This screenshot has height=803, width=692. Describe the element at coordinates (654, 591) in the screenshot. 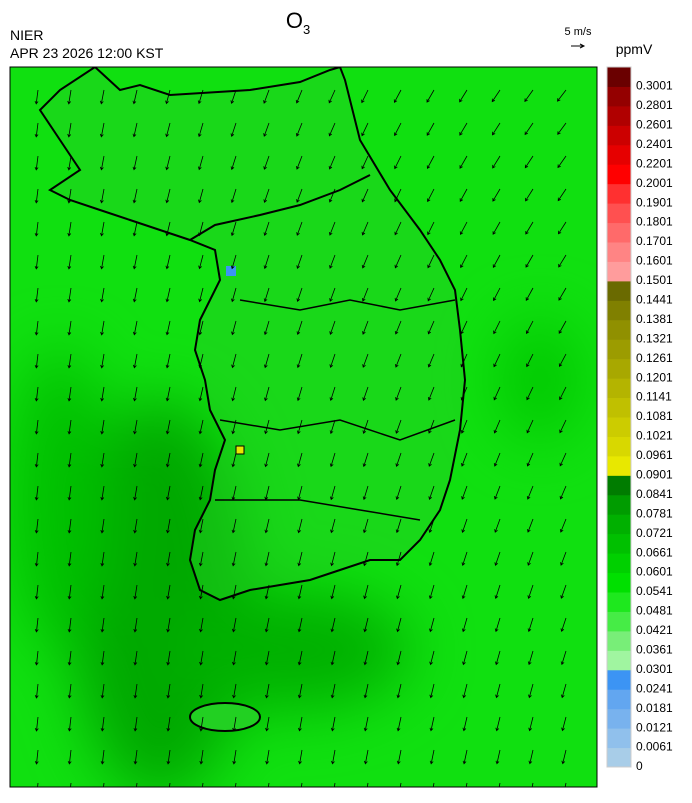

I see `colorbar-label: 0.0541` at that location.